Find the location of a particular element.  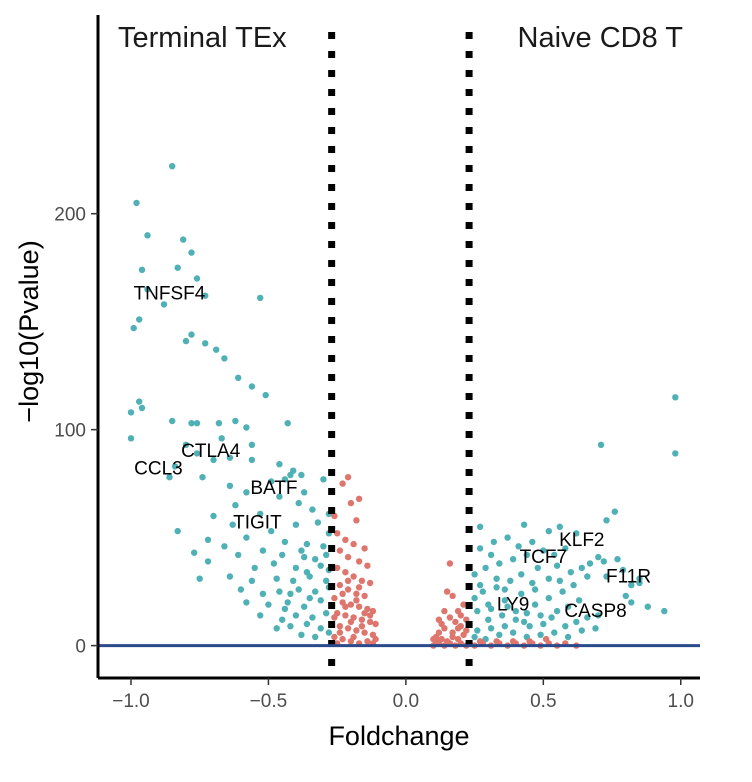

x-tick-label: −0.5 is located at coordinates (269, 701).